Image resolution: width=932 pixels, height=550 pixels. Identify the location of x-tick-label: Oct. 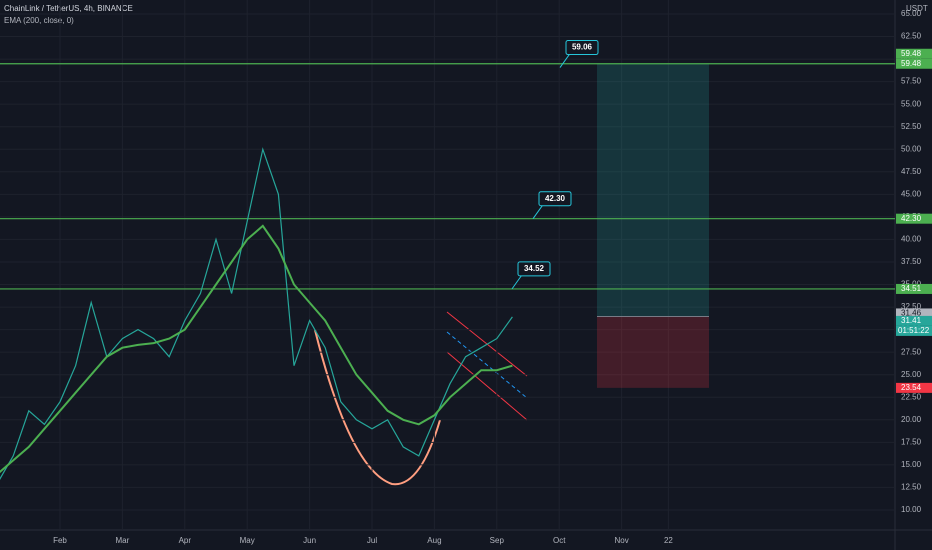
(559, 540).